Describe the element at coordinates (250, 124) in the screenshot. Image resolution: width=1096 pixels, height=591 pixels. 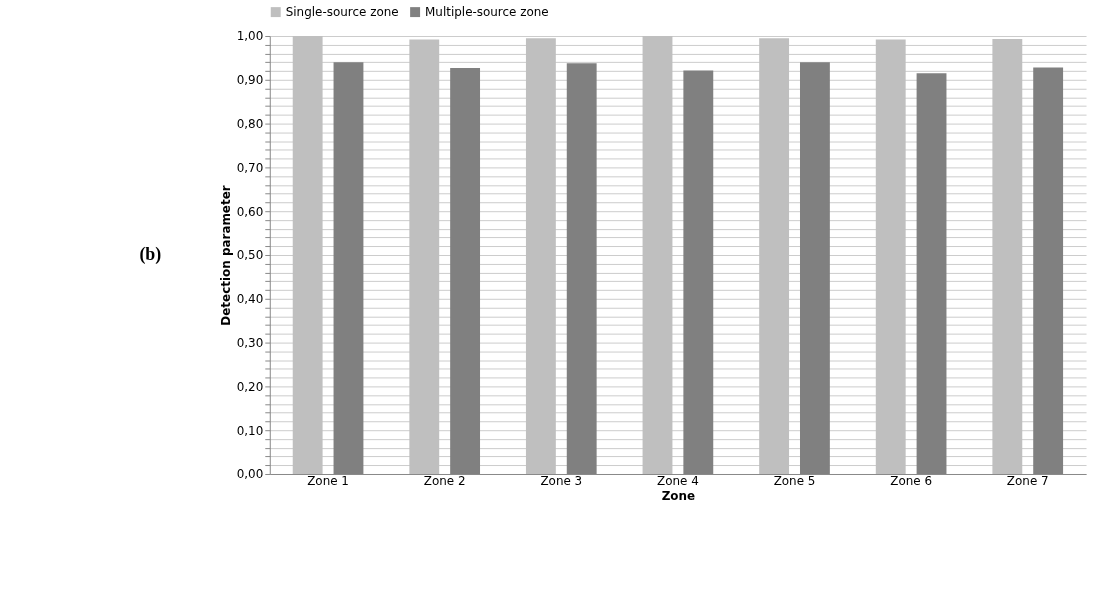
I see `y-tick-label: 0,80` at that location.